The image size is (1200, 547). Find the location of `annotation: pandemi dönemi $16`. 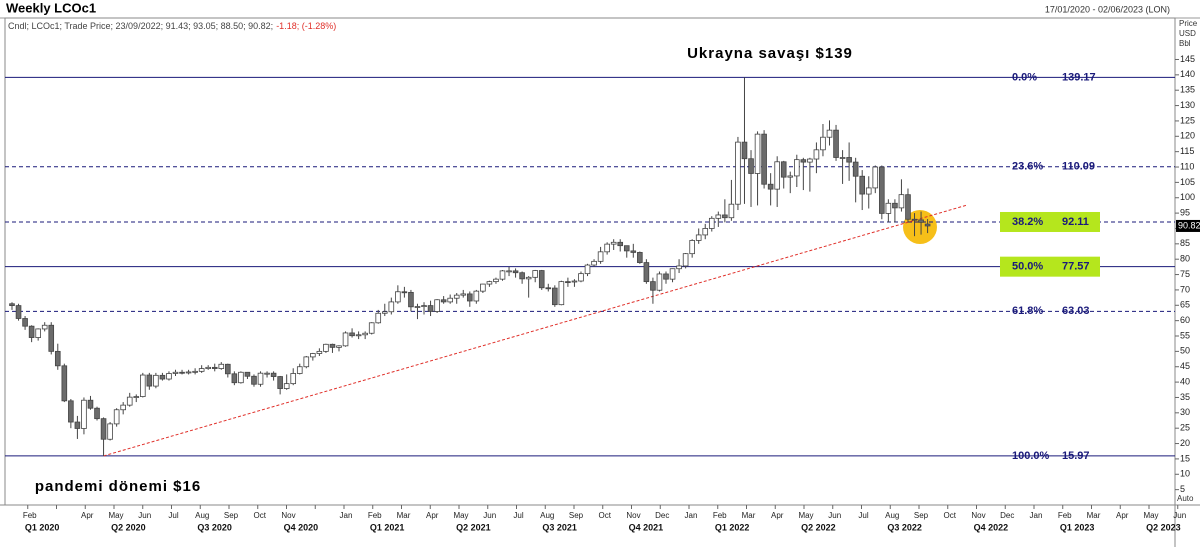

annotation: pandemi dönemi $16 is located at coordinates (118, 486).